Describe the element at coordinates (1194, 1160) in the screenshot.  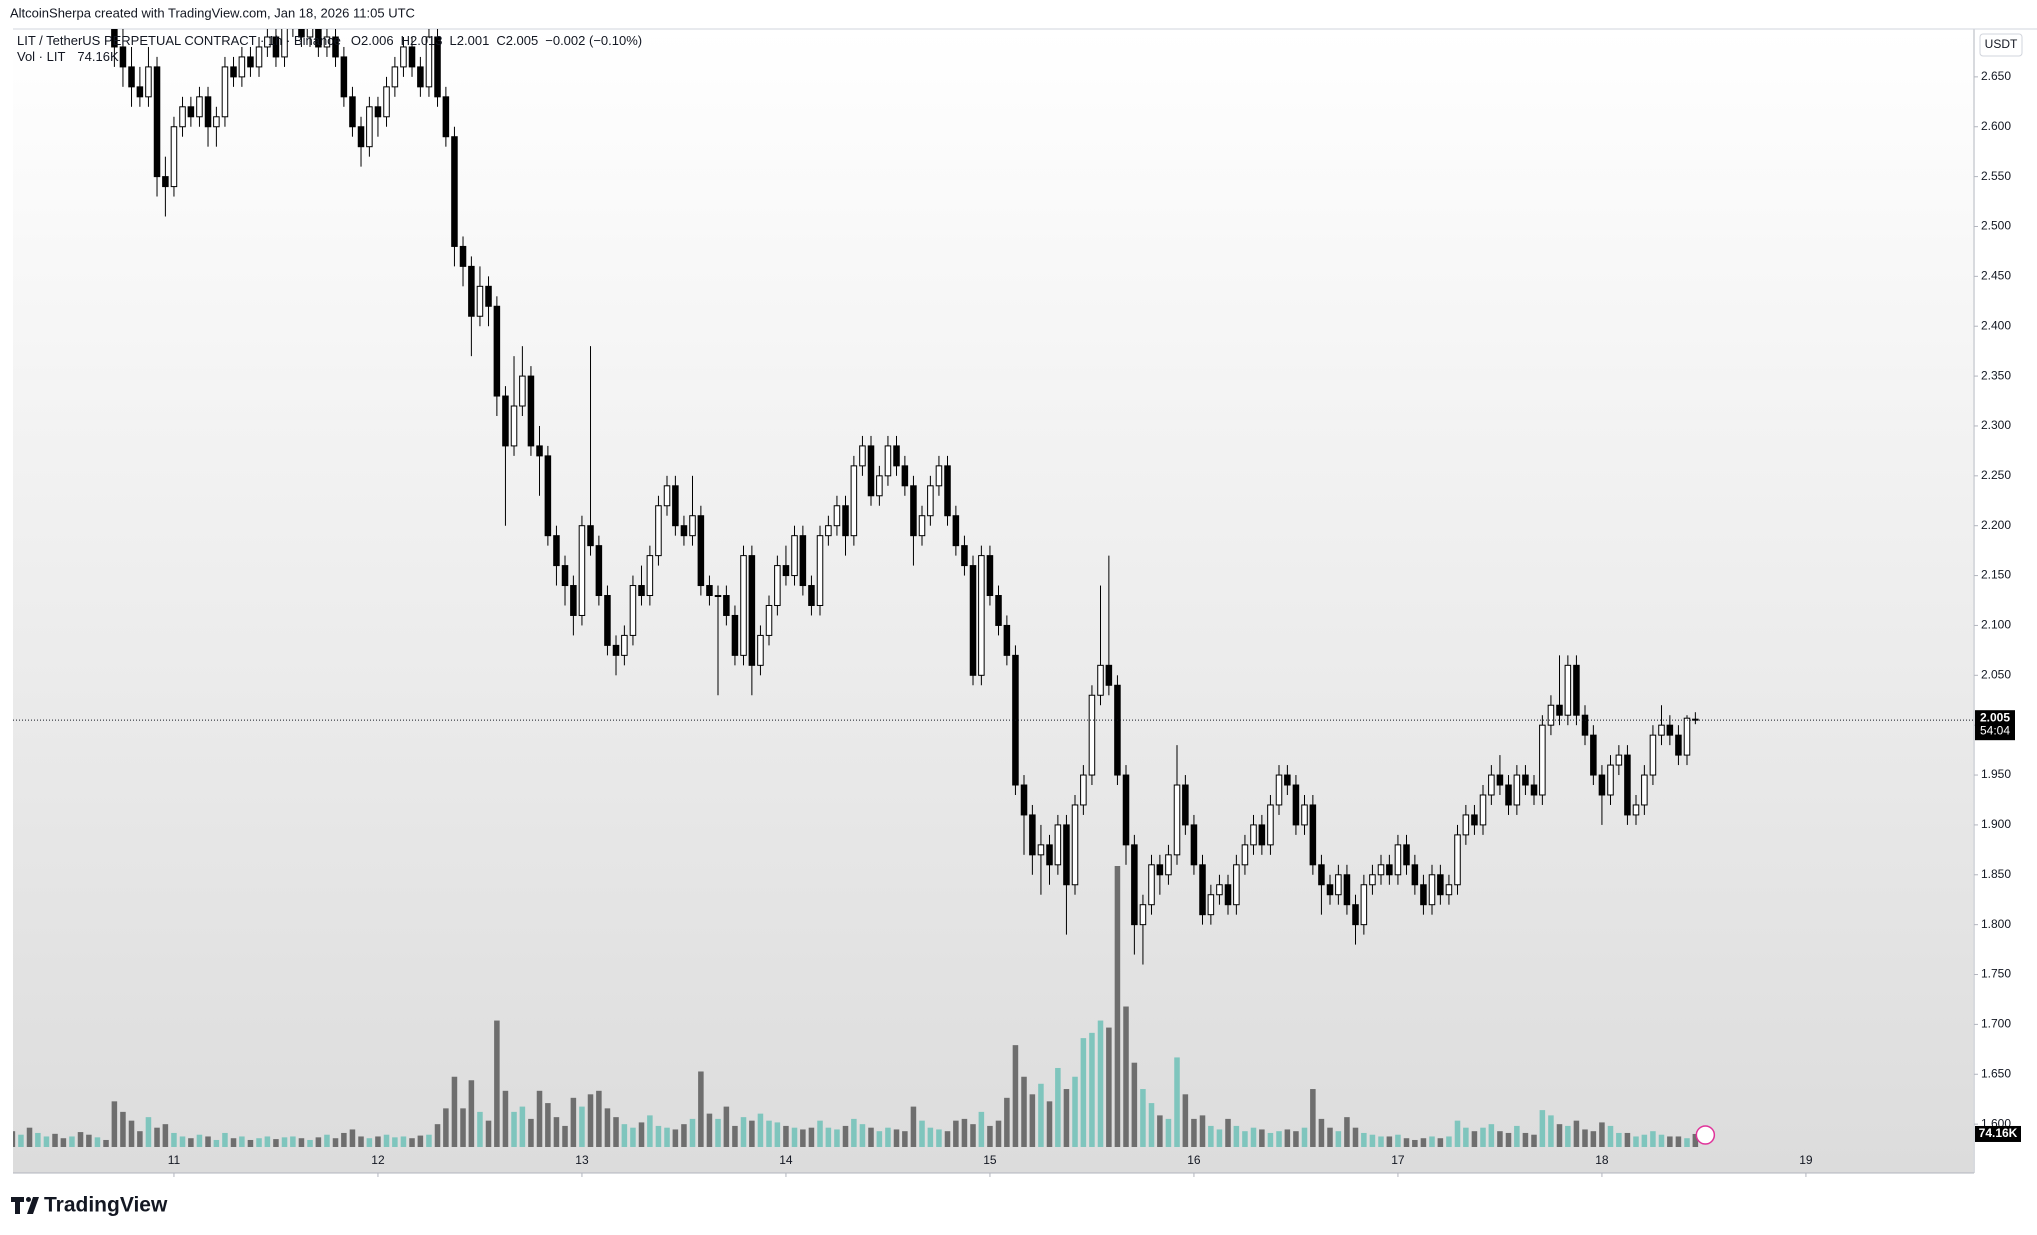
I see `x-tick-label: 16` at that location.